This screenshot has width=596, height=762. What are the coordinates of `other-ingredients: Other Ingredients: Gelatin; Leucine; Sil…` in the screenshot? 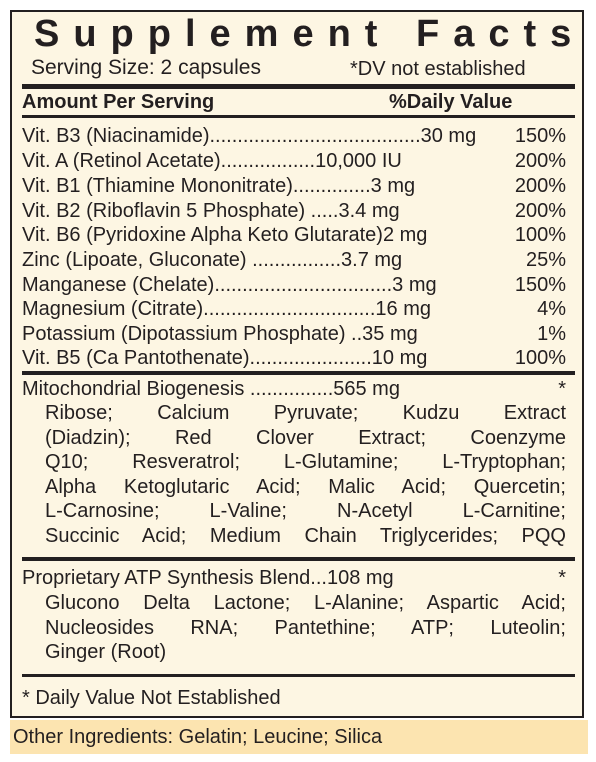 It's located at (198, 737).